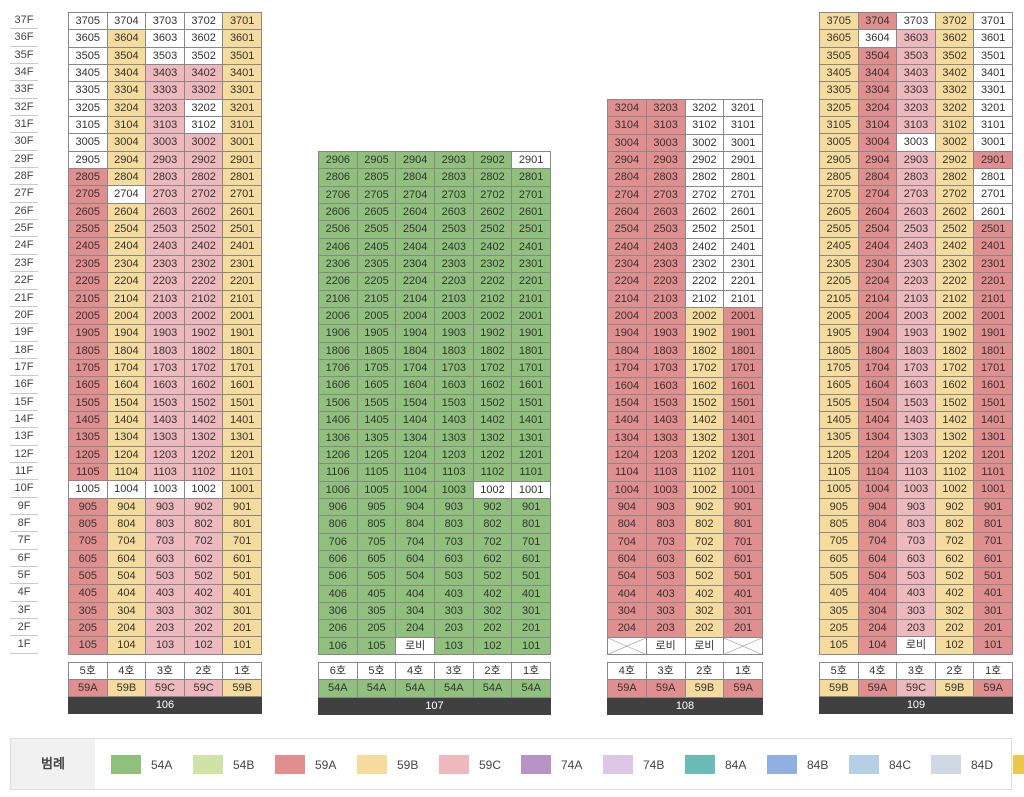 This screenshot has height=797, width=1024. What do you see at coordinates (454, 473) in the screenshot?
I see `unit-cell: 1103` at bounding box center [454, 473].